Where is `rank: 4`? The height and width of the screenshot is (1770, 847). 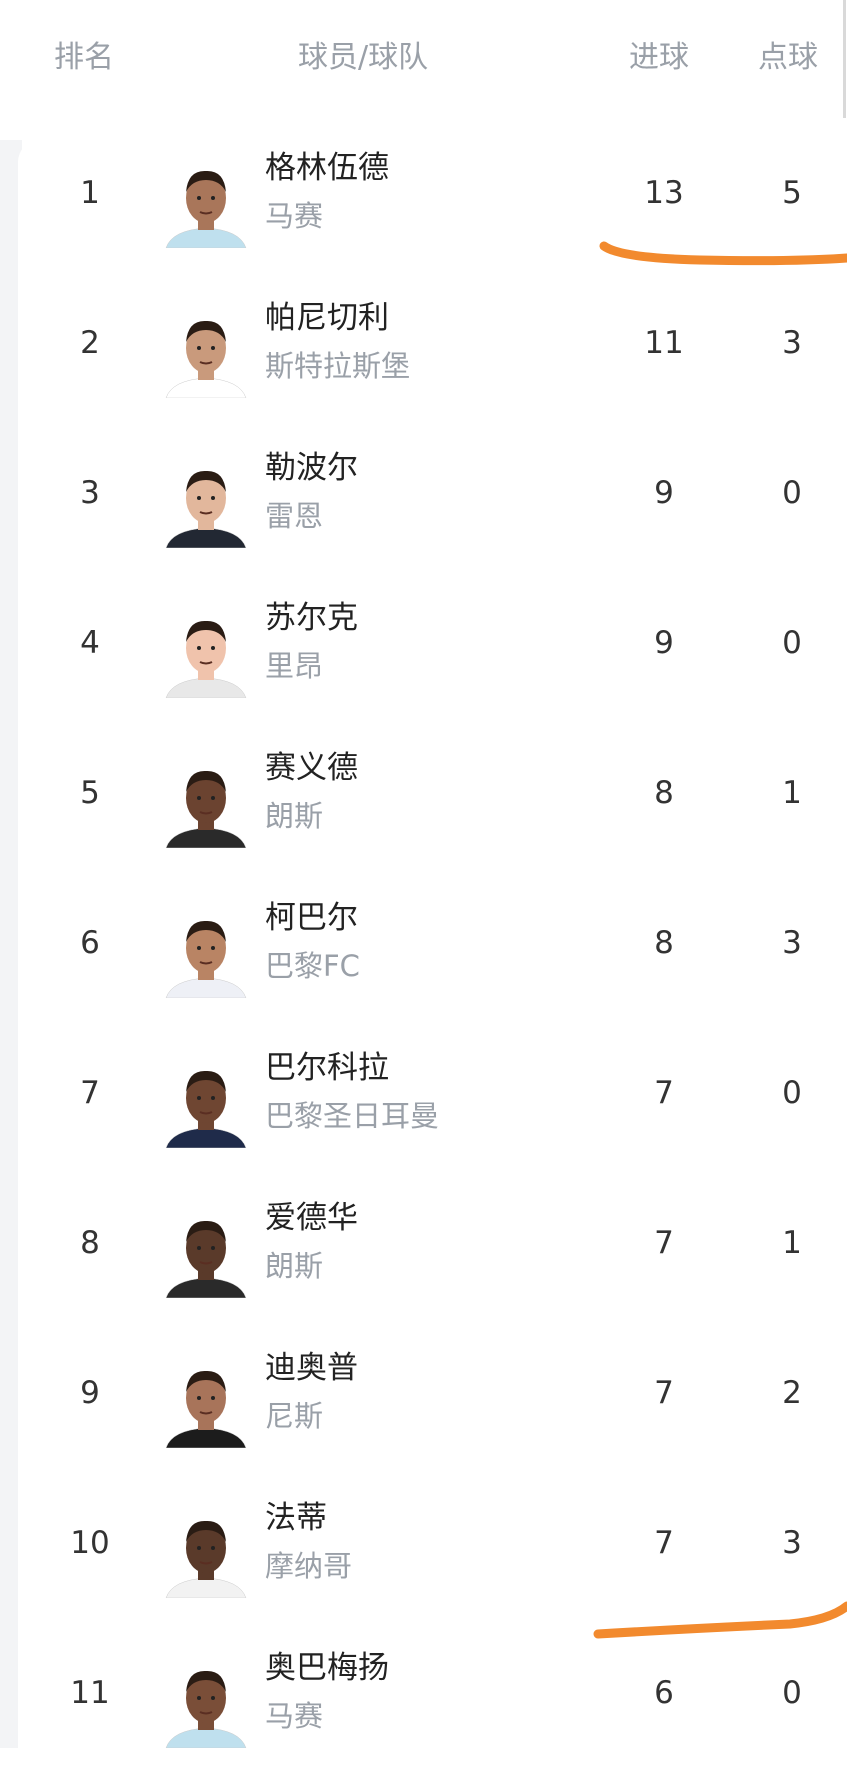
rank: 4 is located at coordinates (90, 643).